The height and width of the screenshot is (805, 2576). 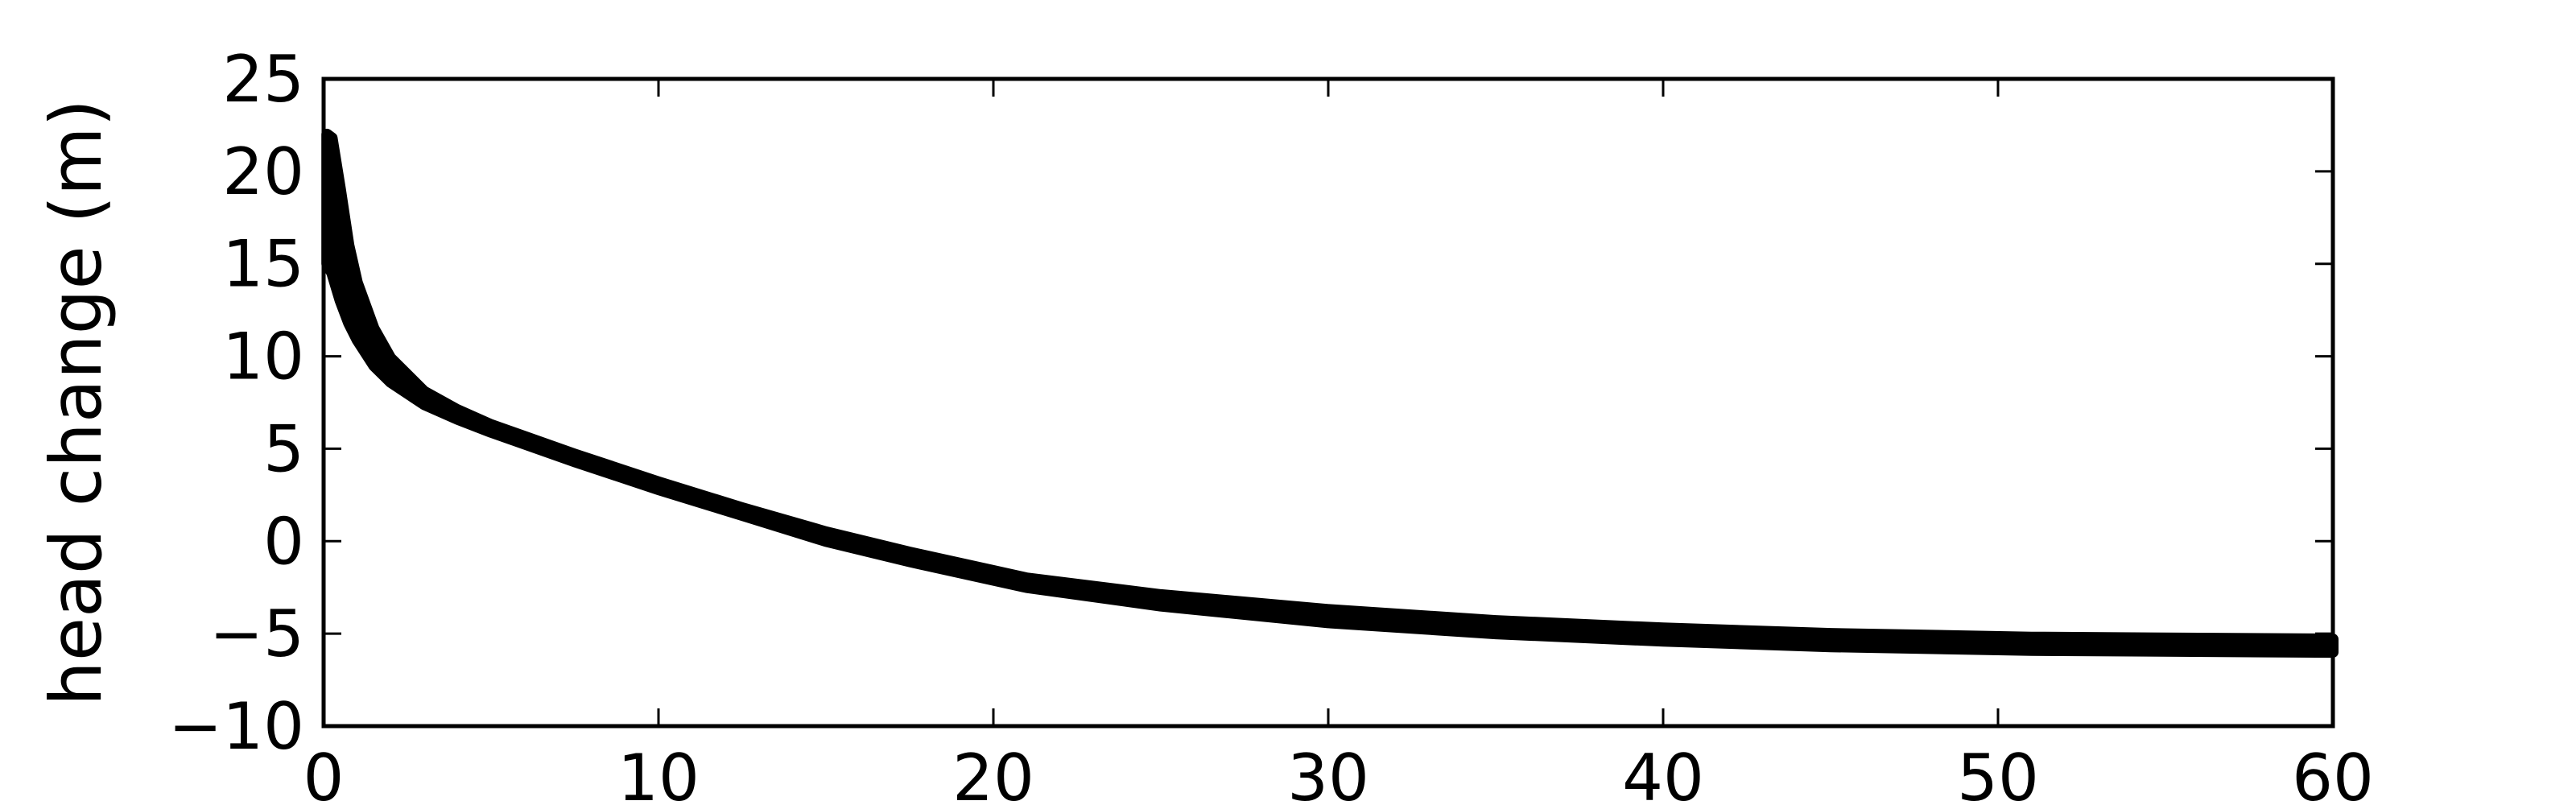 I want to click on y-tick-label: −10, so click(x=236, y=726).